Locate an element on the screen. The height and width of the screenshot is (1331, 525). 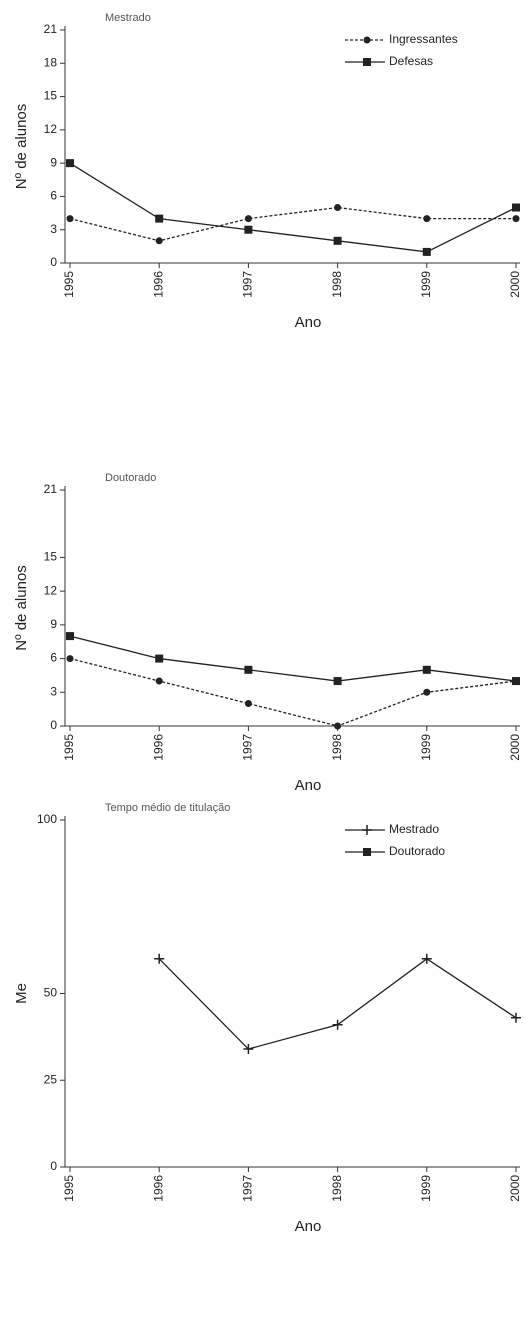
y-tick-label: 50 is located at coordinates (51, 993).